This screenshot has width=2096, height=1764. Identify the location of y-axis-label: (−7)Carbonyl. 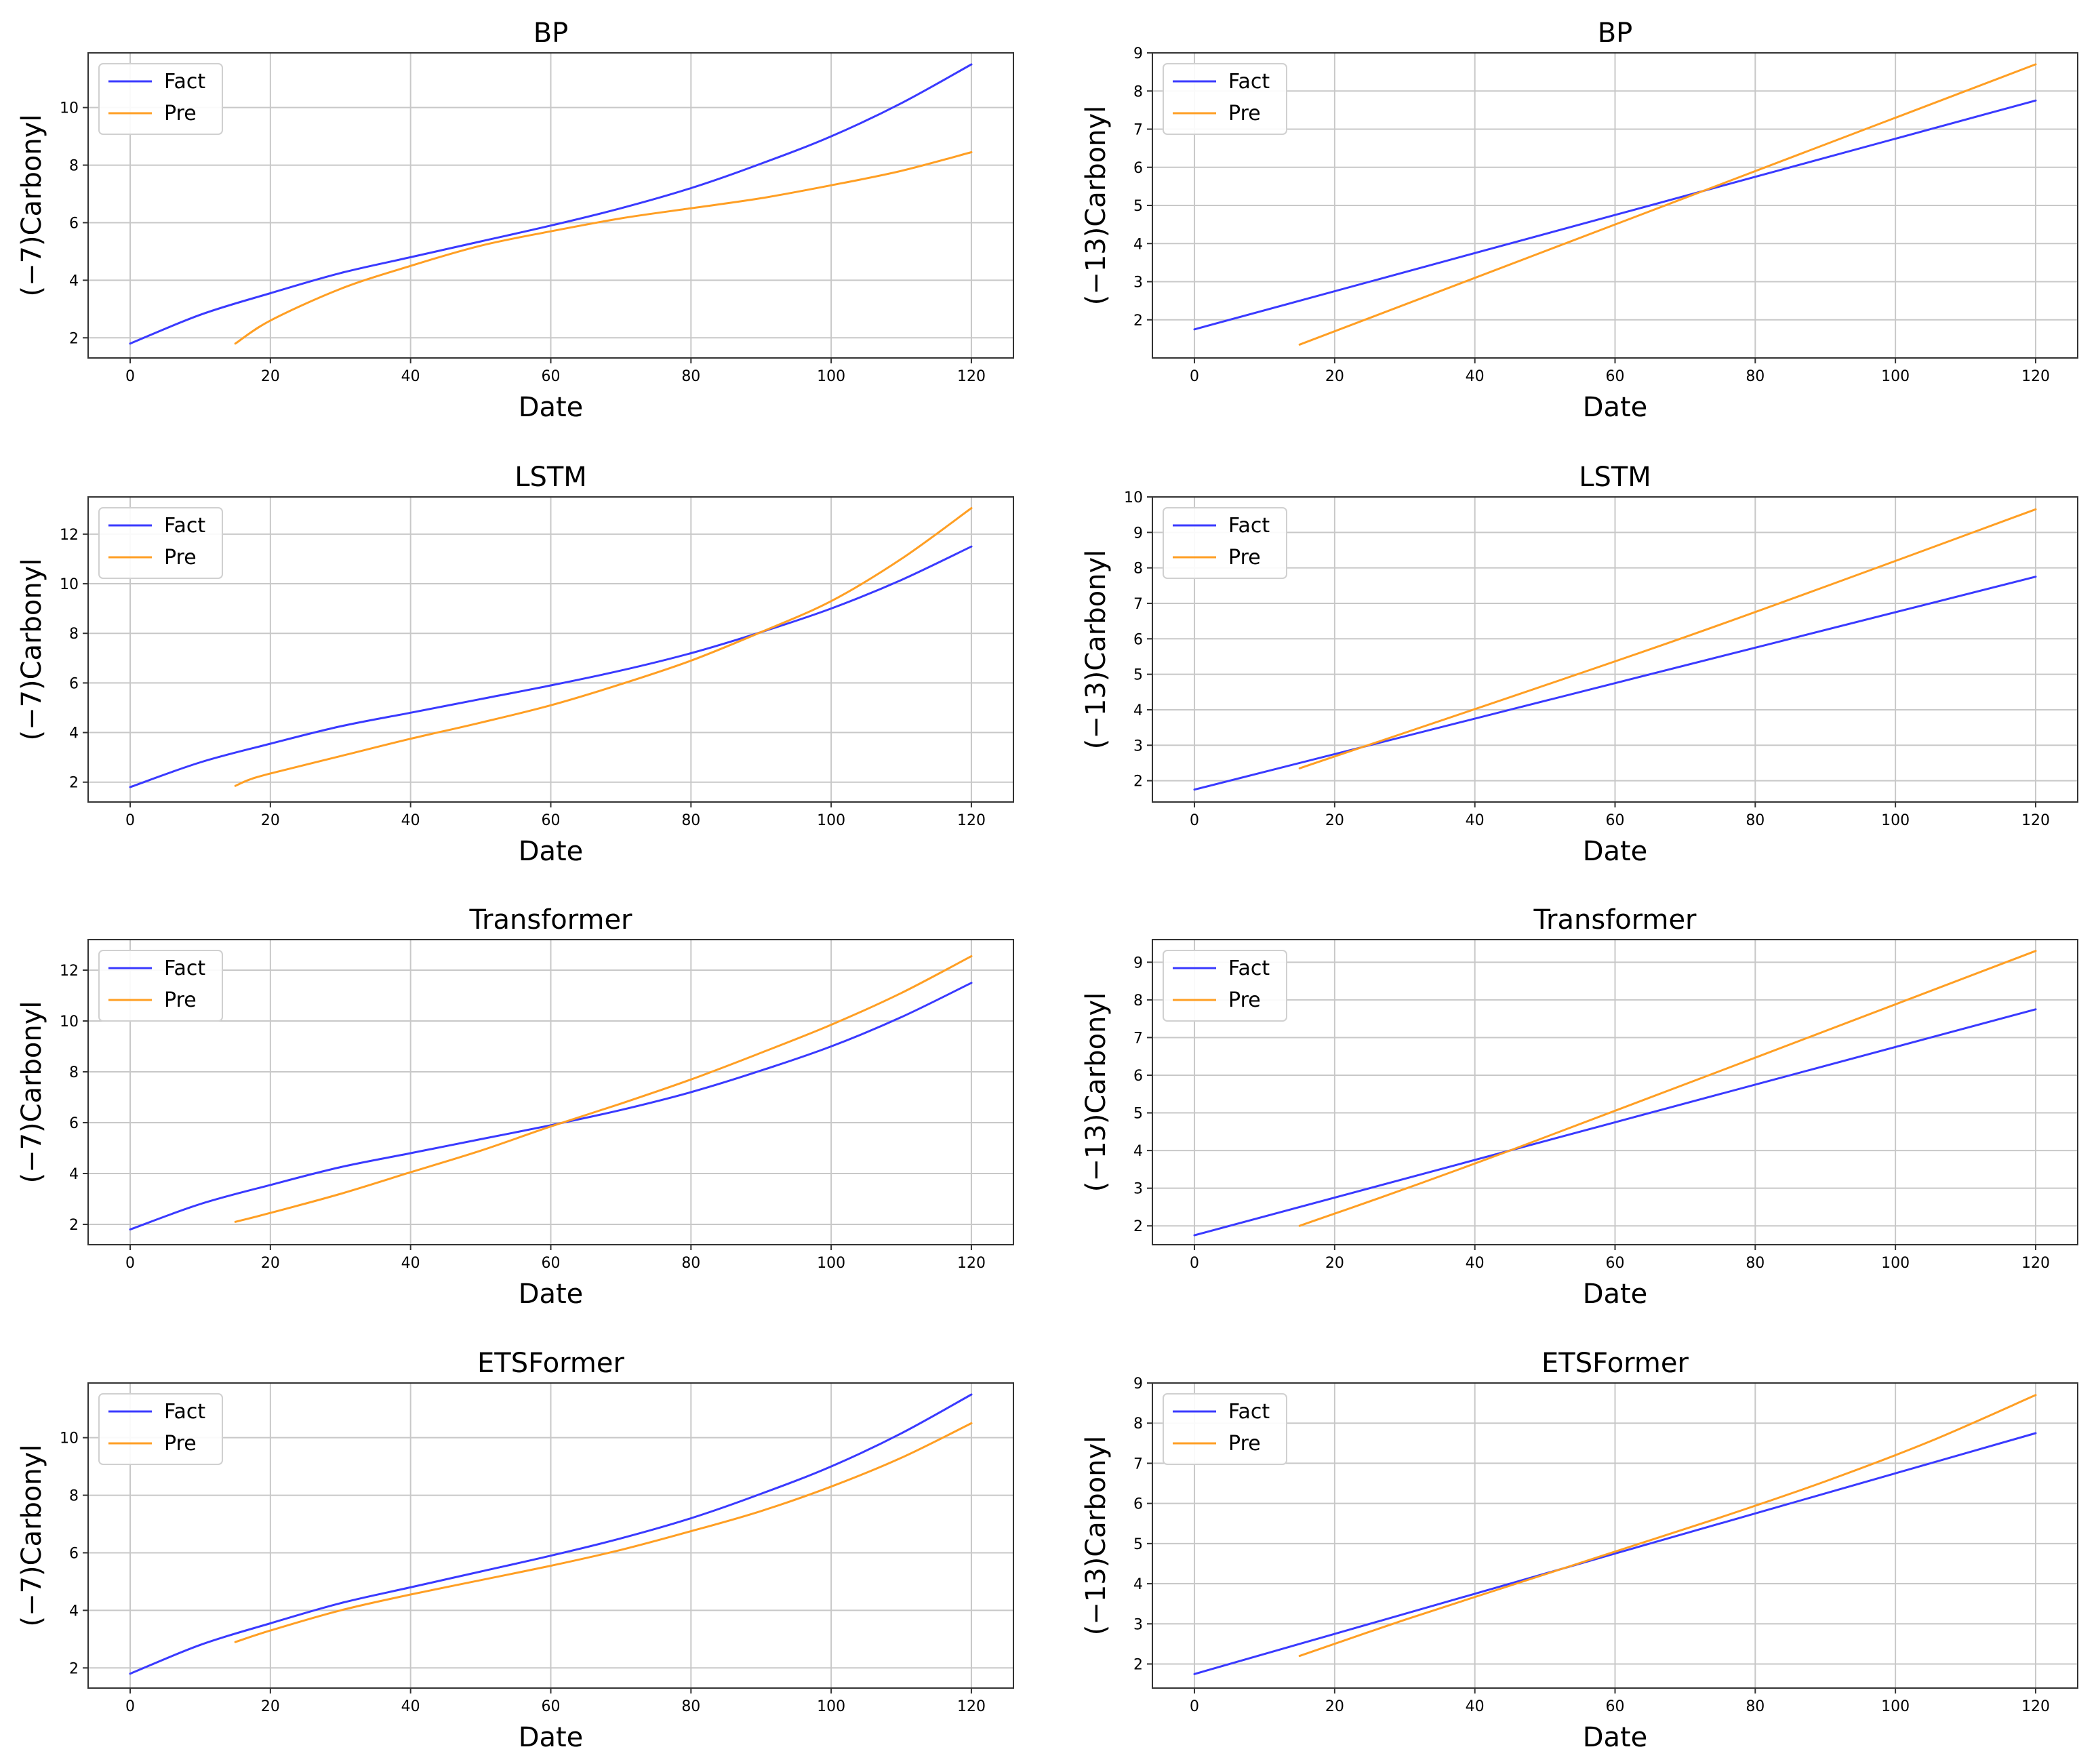
(31, 205).